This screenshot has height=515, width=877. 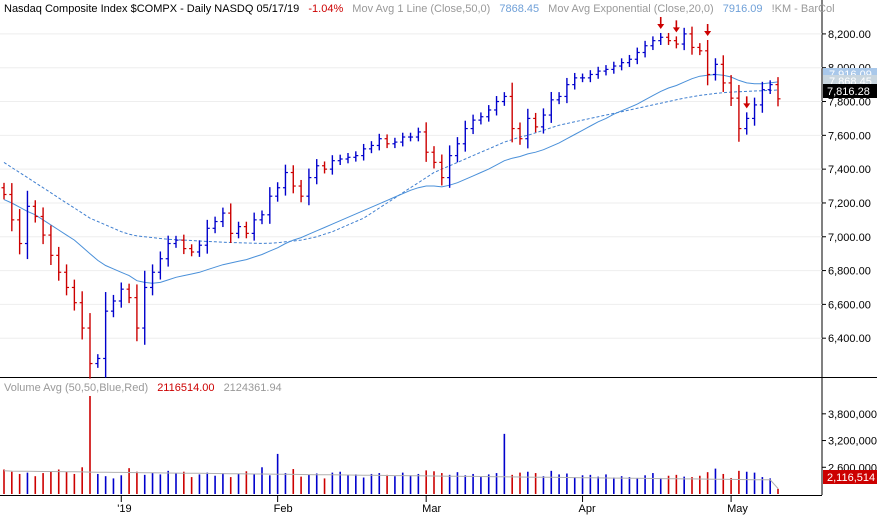 I want to click on price-tick-label: 7,000.00, so click(x=849, y=238).